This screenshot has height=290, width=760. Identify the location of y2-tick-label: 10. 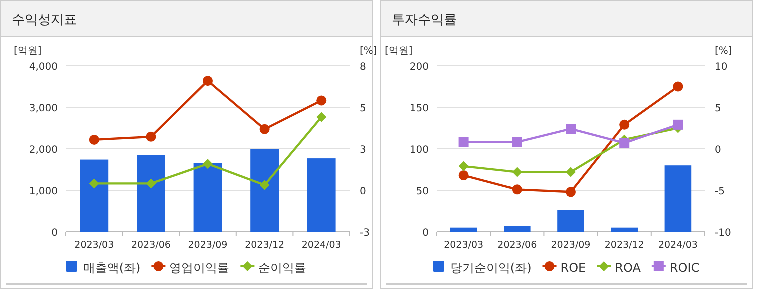
(721, 67).